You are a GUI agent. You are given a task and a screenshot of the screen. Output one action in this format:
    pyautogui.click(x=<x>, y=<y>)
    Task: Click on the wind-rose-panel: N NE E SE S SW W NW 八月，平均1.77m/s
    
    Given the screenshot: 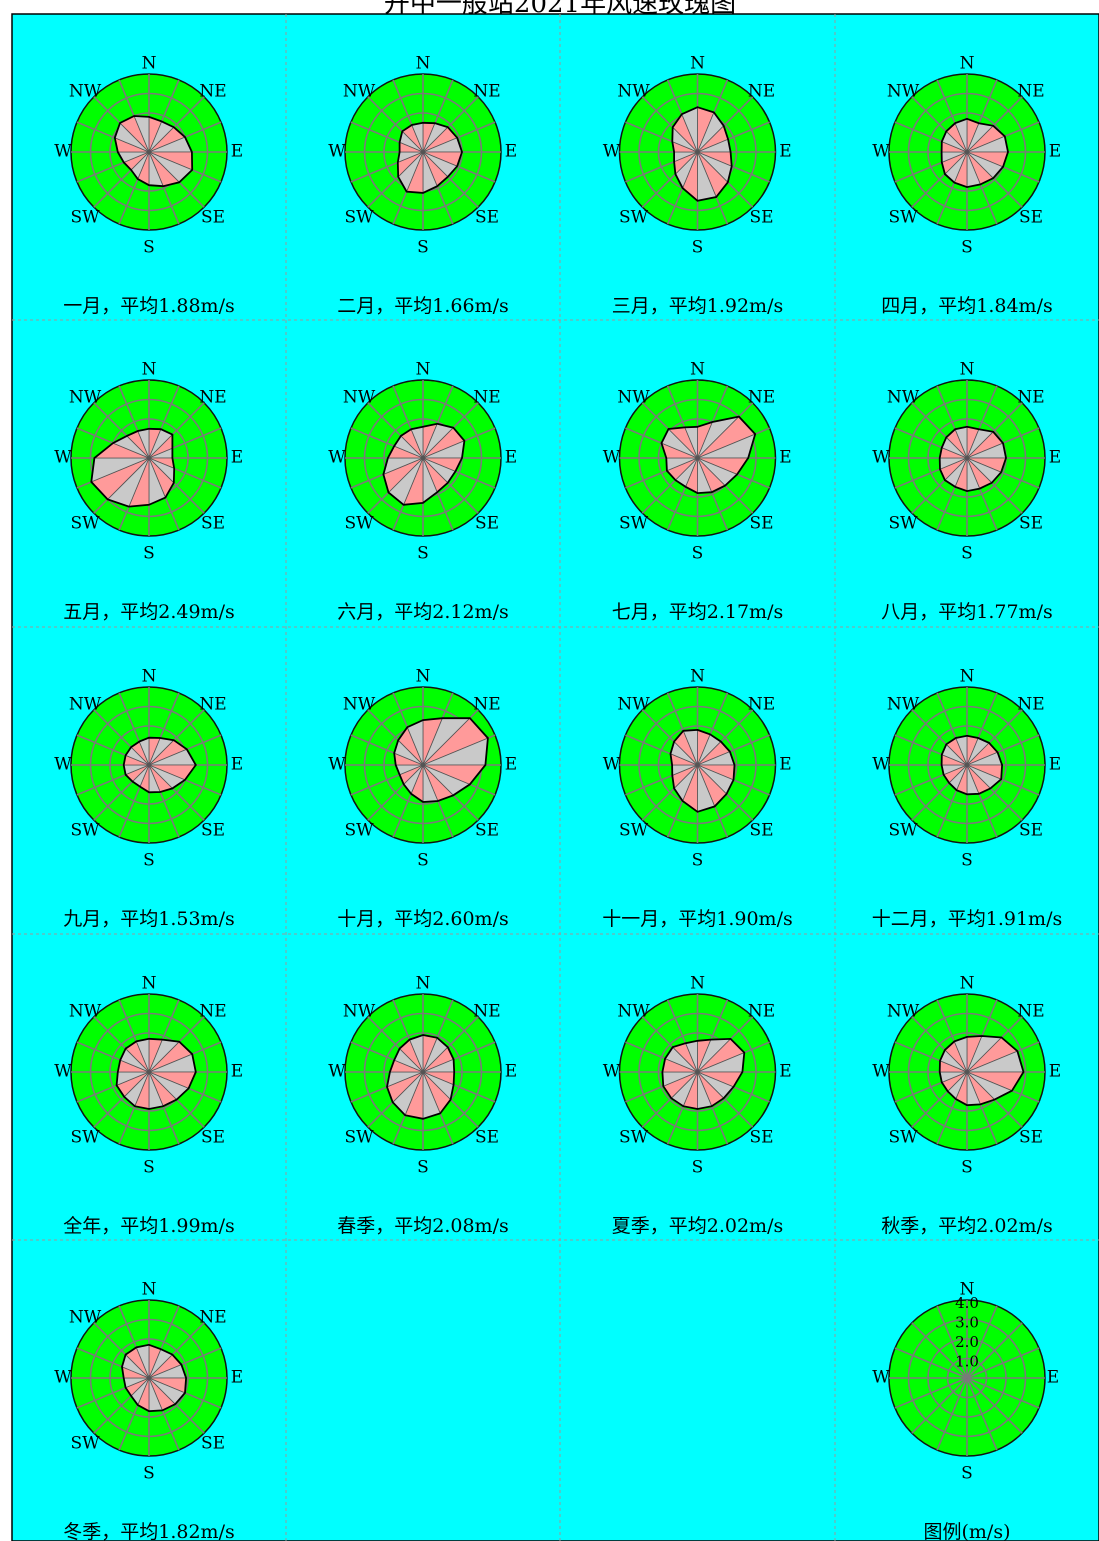 What is the action you would take?
    pyautogui.click(x=966, y=492)
    